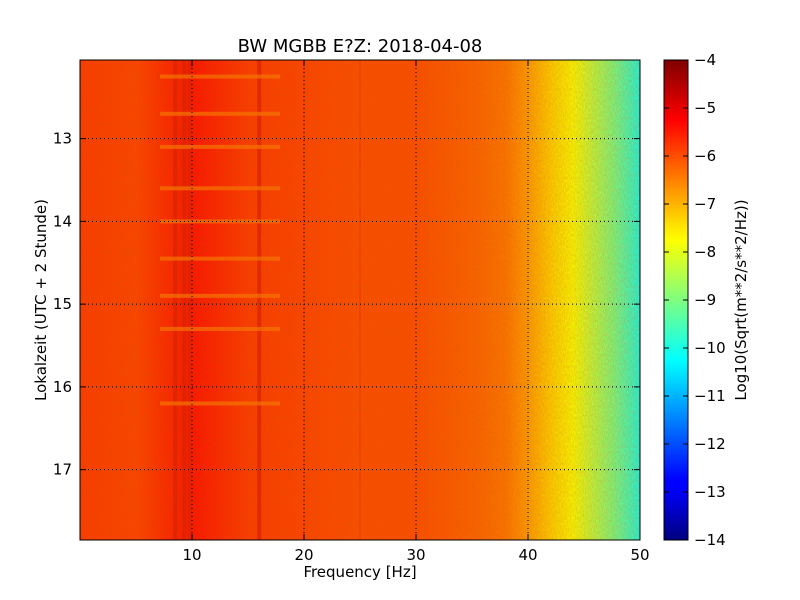  Describe the element at coordinates (705, 156) in the screenshot. I see `colorbar-tick-label: −6` at that location.